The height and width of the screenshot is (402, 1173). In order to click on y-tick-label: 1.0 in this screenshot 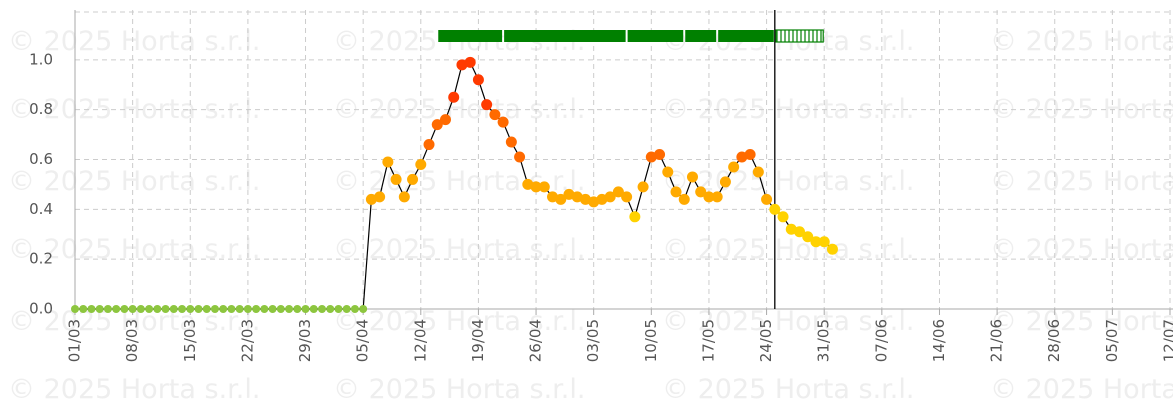, I will do `click(41, 59)`.